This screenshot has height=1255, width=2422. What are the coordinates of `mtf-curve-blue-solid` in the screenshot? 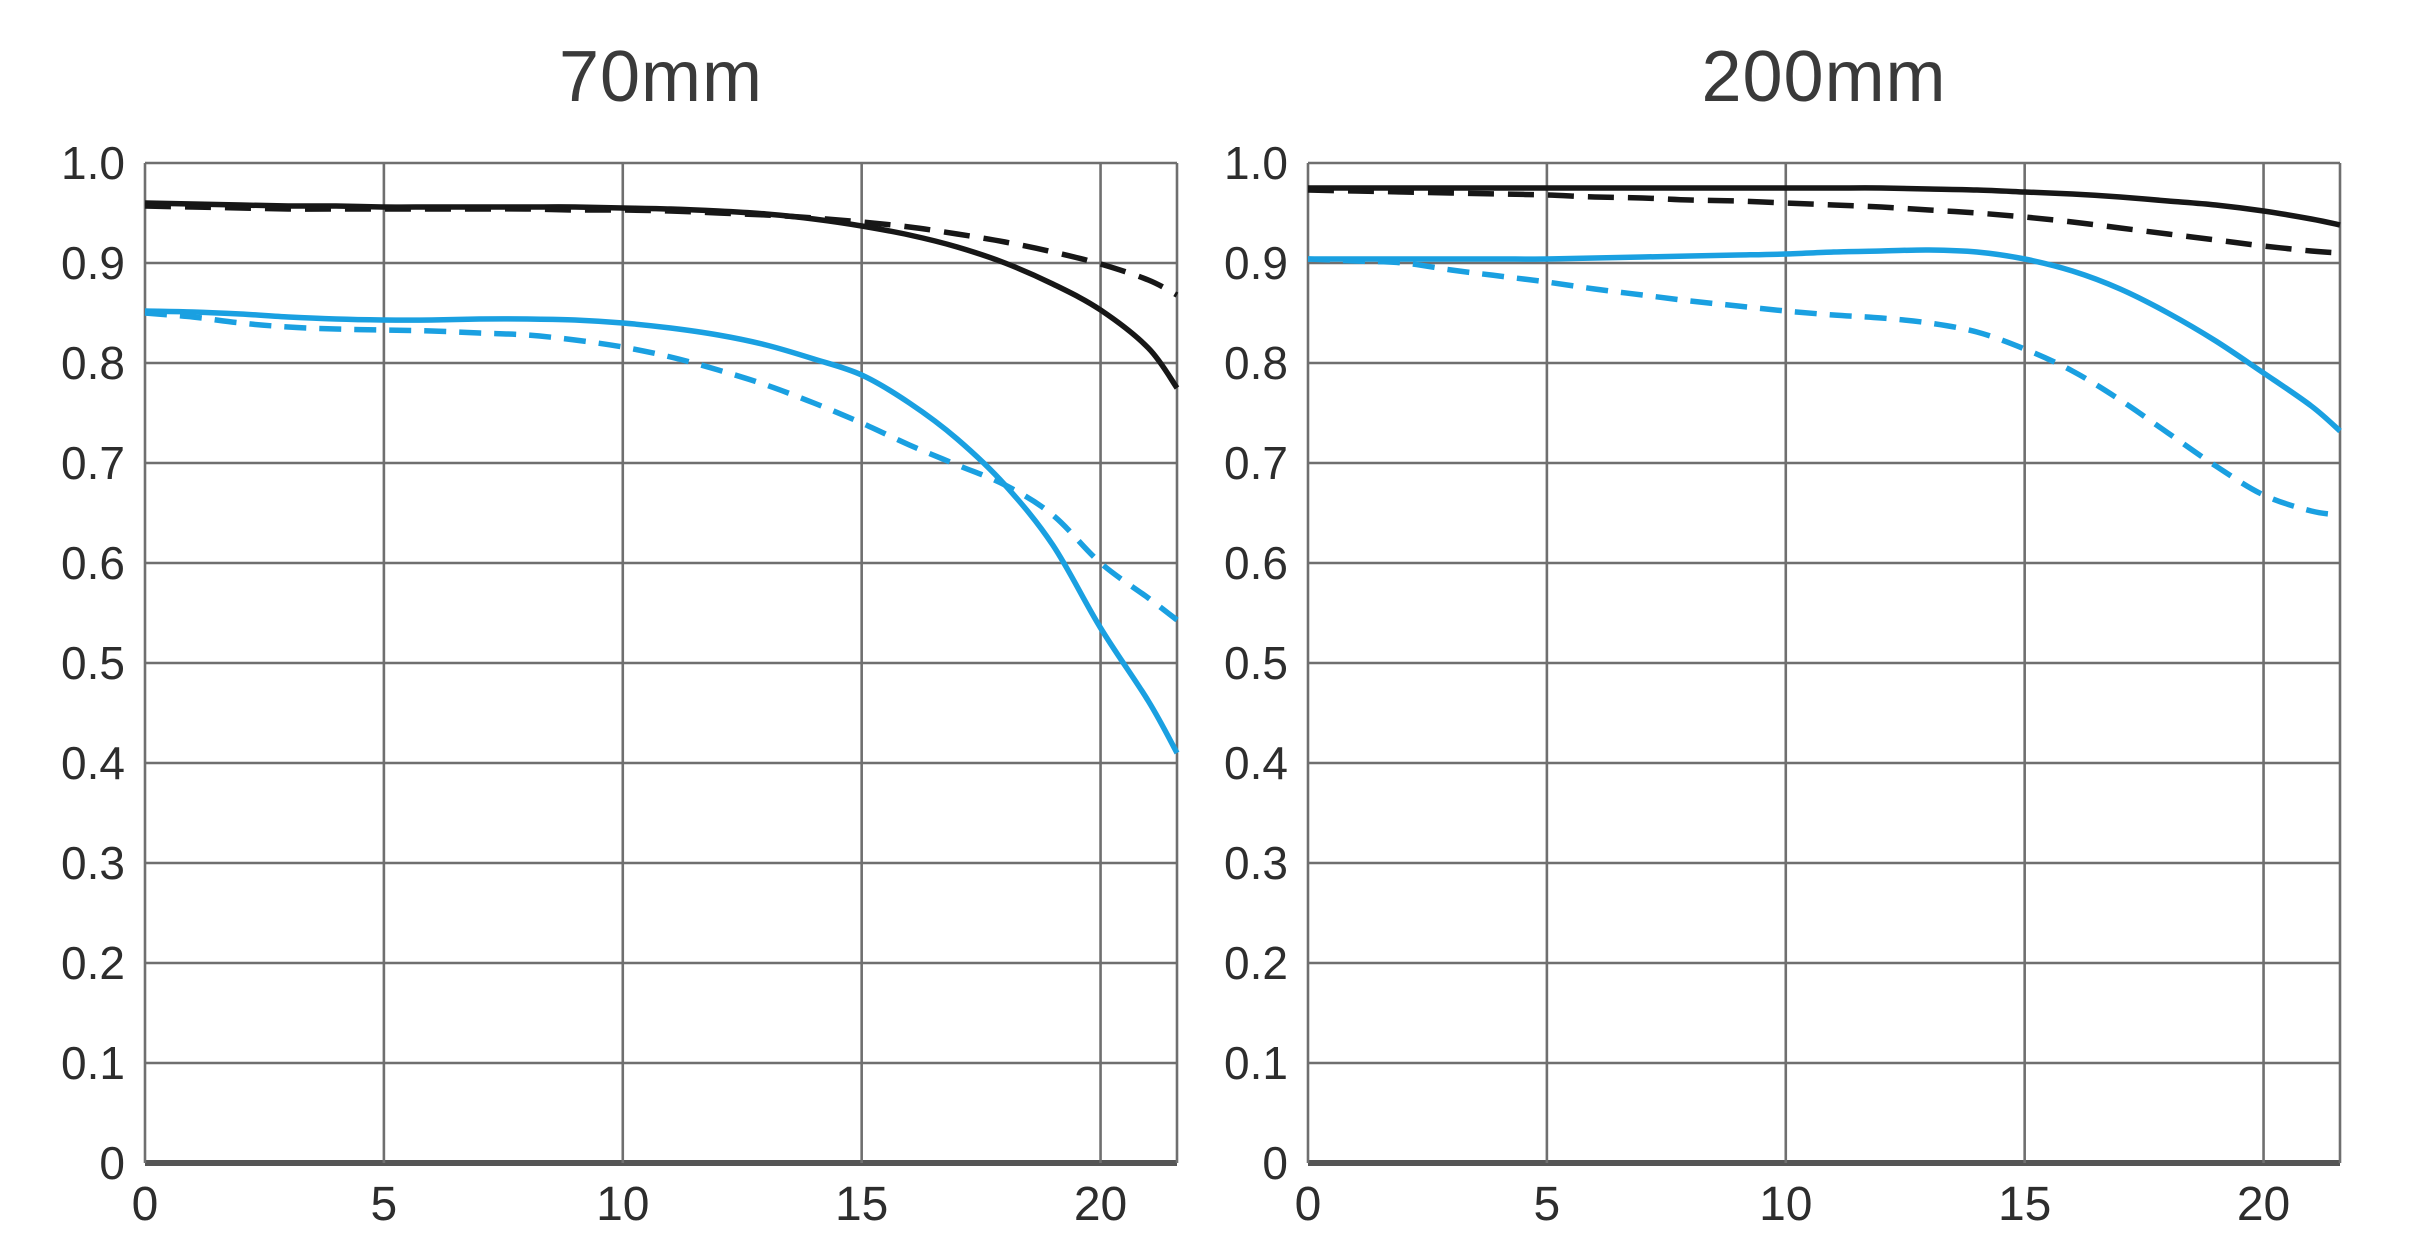 It's located at (1825, 340).